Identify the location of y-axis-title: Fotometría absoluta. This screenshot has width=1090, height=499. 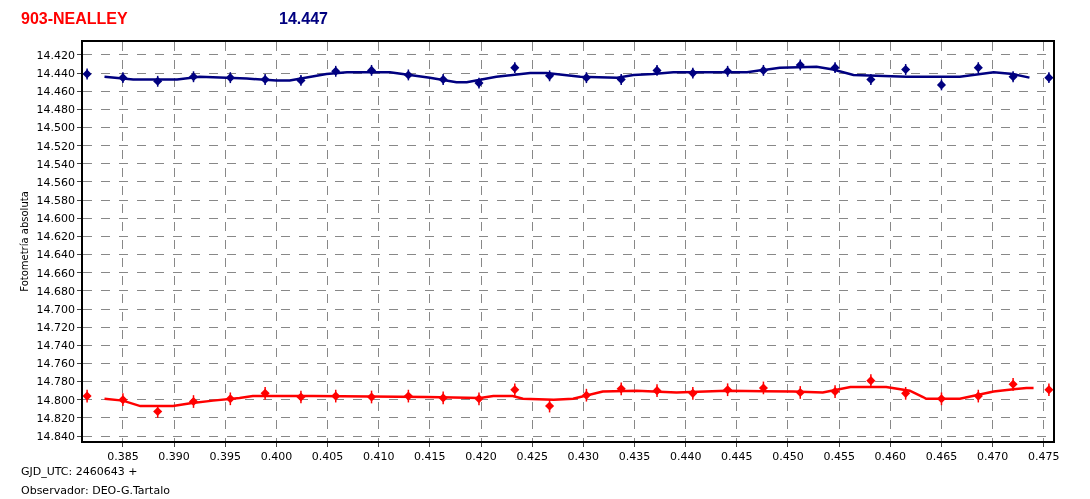
(25, 241).